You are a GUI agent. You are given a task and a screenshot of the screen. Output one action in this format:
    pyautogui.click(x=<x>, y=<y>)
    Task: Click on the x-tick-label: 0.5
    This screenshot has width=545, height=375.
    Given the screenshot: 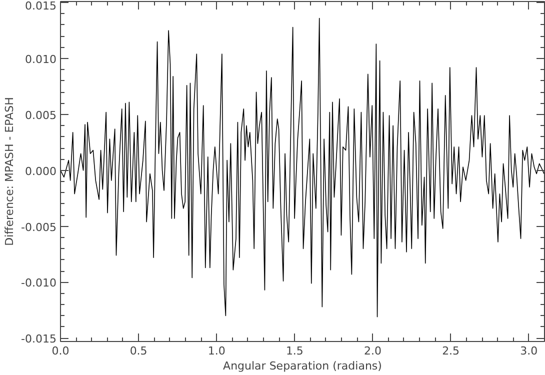 What is the action you would take?
    pyautogui.click(x=139, y=351)
    